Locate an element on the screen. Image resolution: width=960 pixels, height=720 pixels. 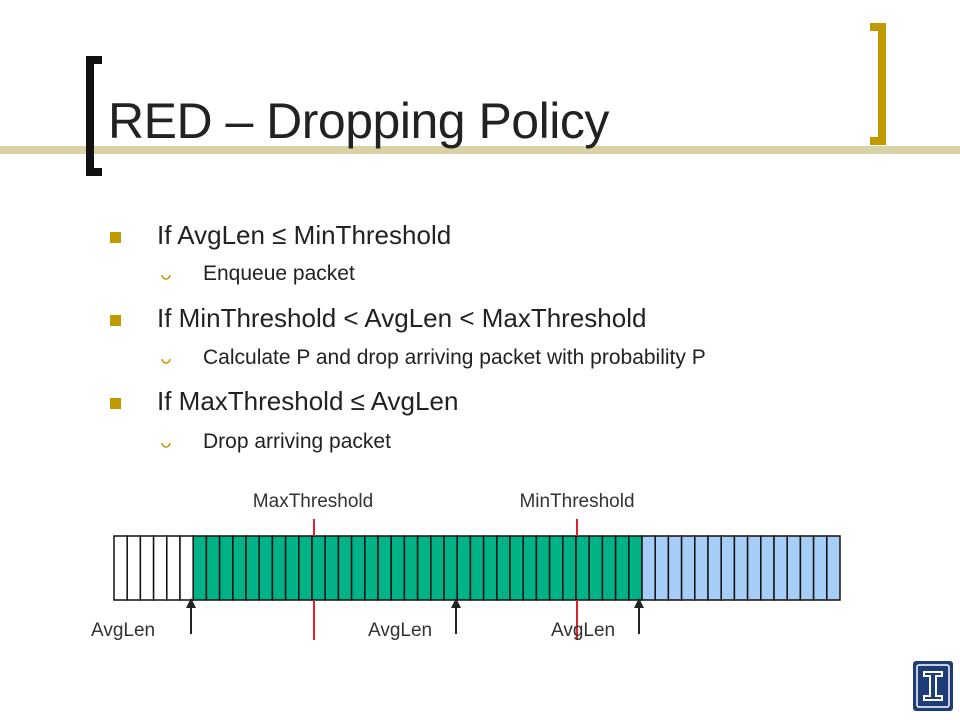
right-bracket is located at coordinates (878, 84).